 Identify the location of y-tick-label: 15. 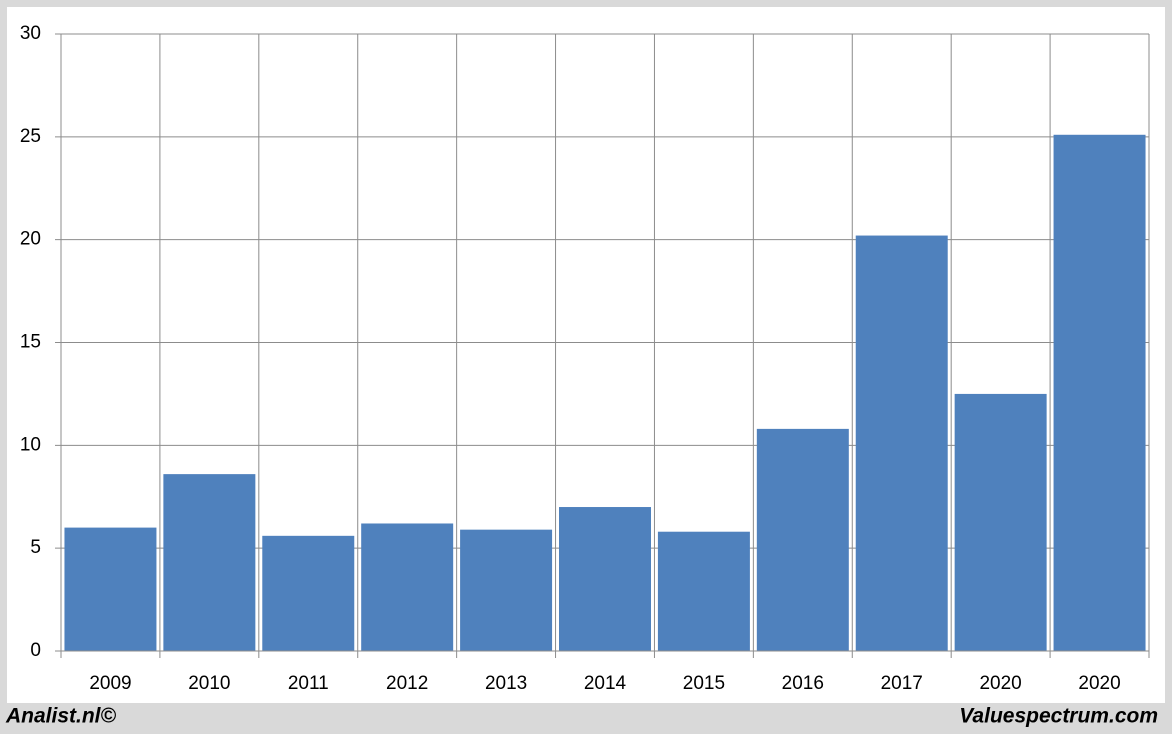
(30, 342).